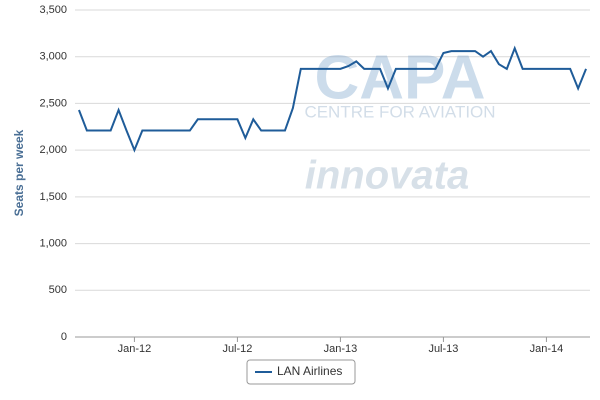  Describe the element at coordinates (53, 10) in the screenshot. I see `y-tick-label: 3,500` at that location.